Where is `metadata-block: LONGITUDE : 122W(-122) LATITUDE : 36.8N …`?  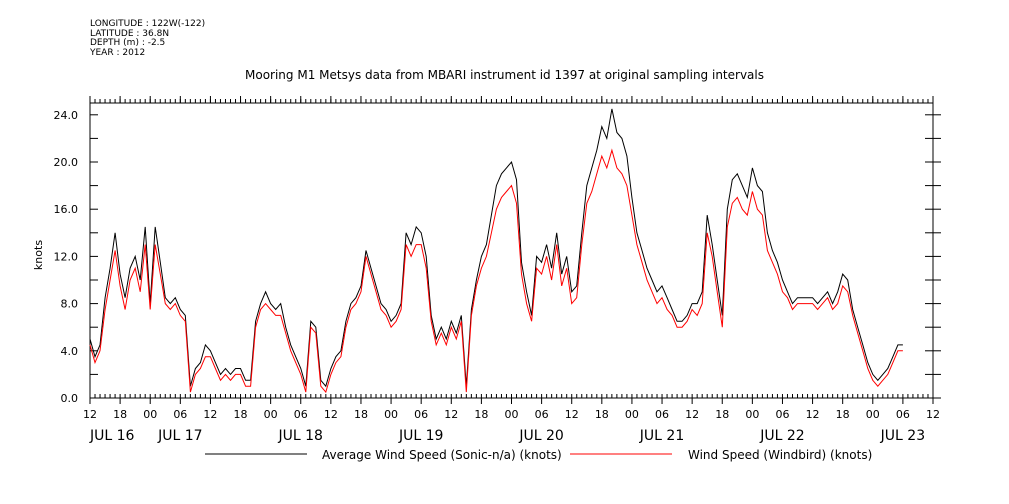 metadata-block: LONGITUDE : 122W(-122) LATITUDE : 36.8N … is located at coordinates (148, 38).